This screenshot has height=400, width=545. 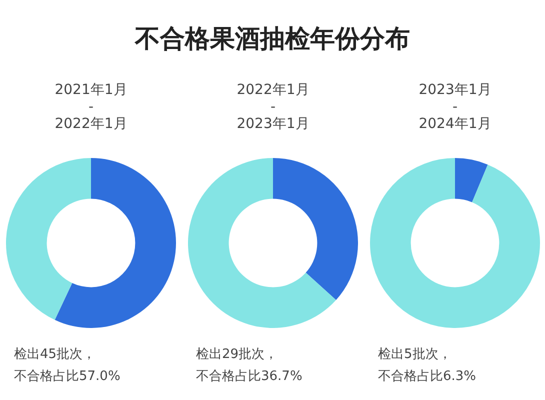 What do you see at coordinates (273, 107) in the screenshot?
I see `chart-subtitle: 2022年1月 - 2023年1月` at bounding box center [273, 107].